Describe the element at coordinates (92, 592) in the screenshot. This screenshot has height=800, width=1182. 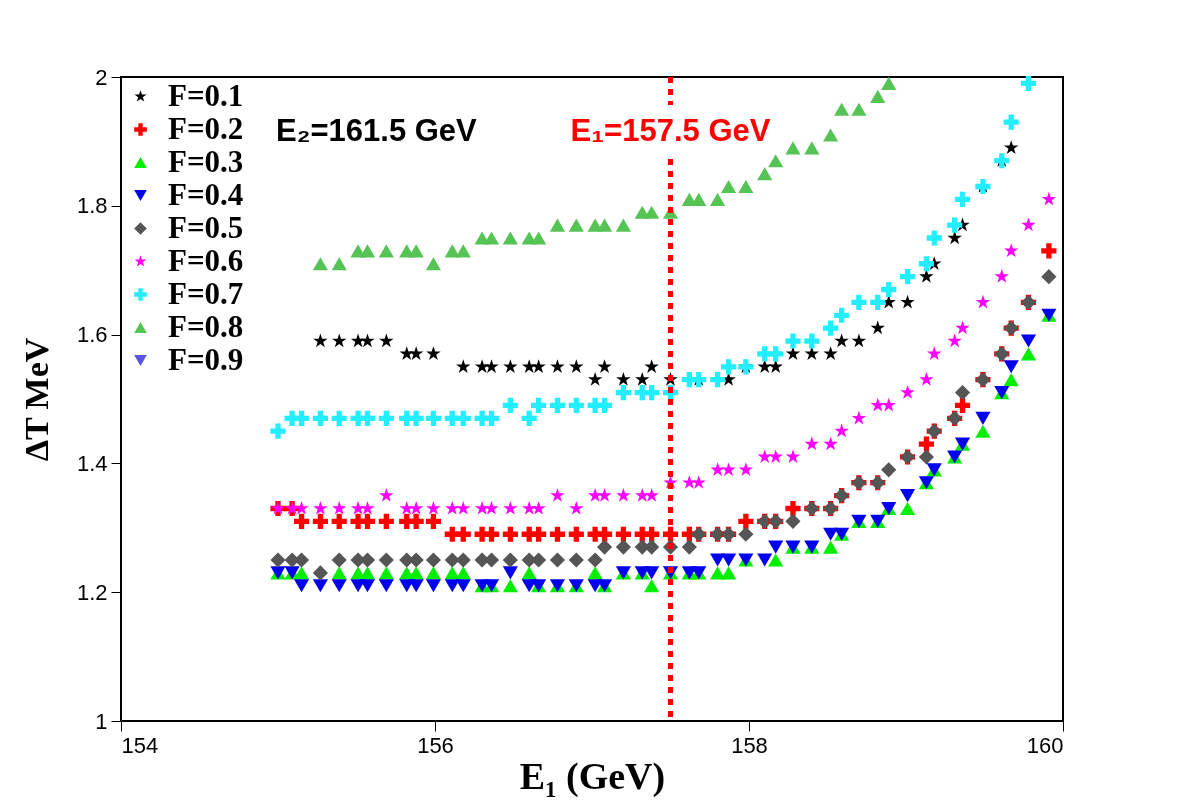
I see `y-tick-label: 1.2` at that location.